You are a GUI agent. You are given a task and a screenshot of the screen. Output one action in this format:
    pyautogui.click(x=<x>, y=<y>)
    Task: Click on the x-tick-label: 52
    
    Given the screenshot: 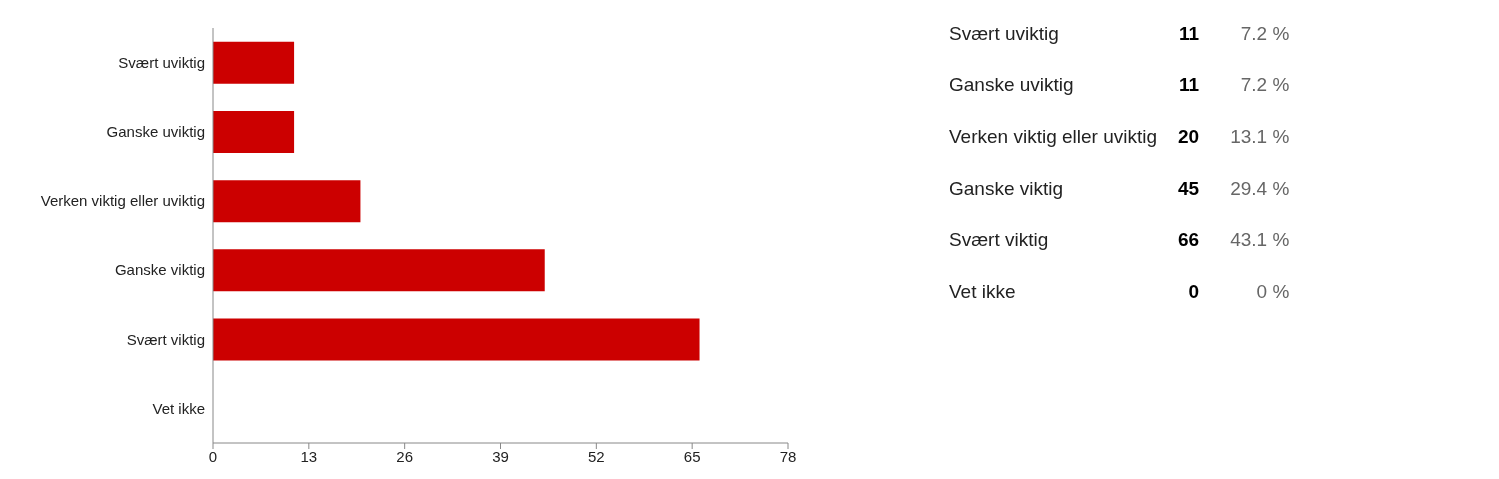 What is the action you would take?
    pyautogui.click(x=596, y=456)
    